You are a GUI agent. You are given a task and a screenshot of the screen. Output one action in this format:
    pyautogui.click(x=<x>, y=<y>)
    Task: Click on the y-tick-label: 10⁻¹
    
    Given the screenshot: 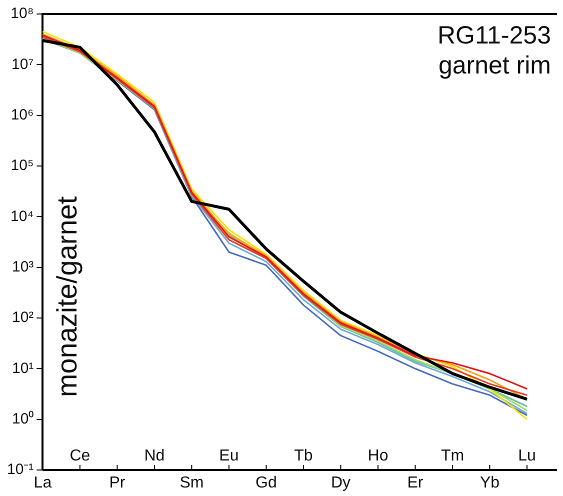 What is the action you would take?
    pyautogui.click(x=20, y=469)
    